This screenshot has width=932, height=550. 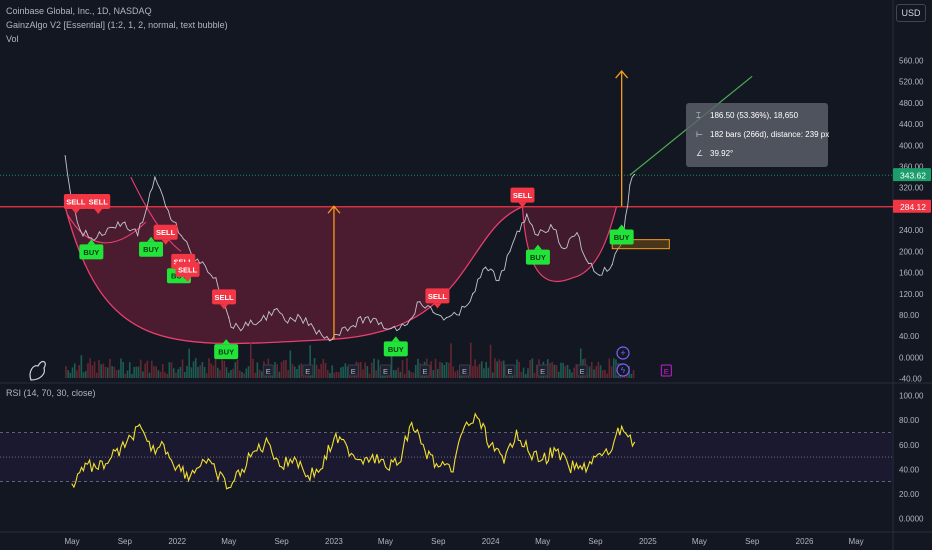 I want to click on buy-signal-pointer, so click(x=621, y=227).